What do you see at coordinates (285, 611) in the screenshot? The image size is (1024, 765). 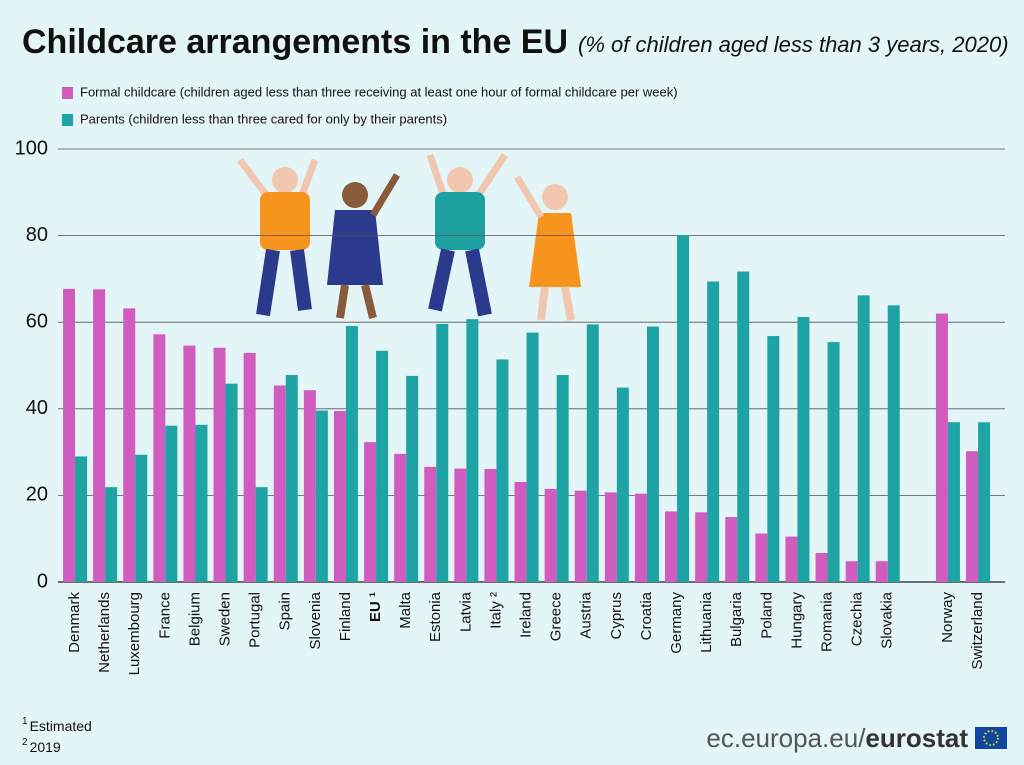 I see `x-tick-label: Spain` at bounding box center [285, 611].